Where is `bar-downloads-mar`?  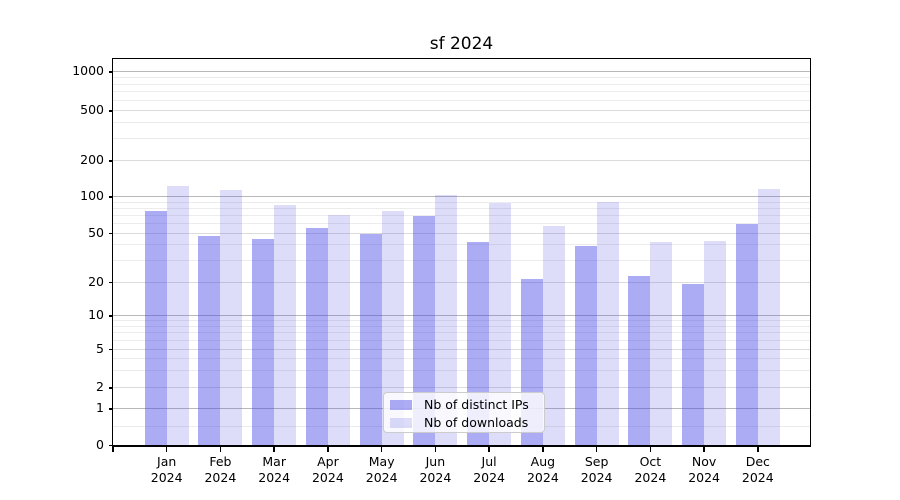
bar-downloads-mar is located at coordinates (285, 325).